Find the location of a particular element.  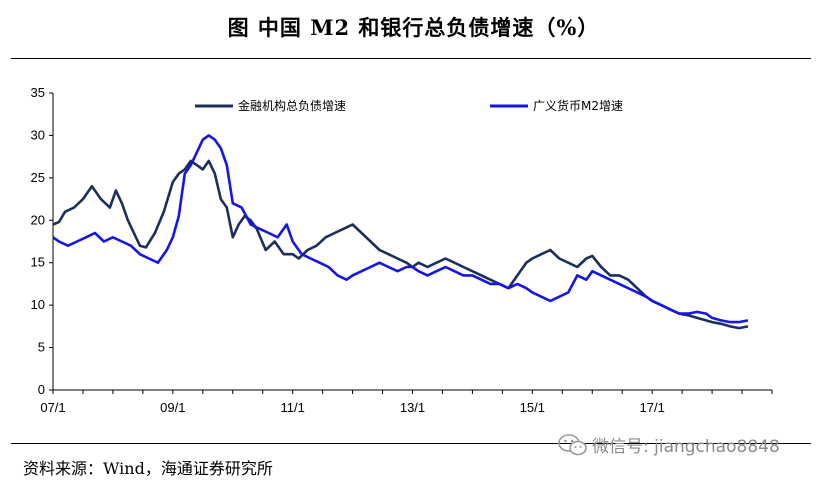

x-tick-label: 15/1 is located at coordinates (532, 407).